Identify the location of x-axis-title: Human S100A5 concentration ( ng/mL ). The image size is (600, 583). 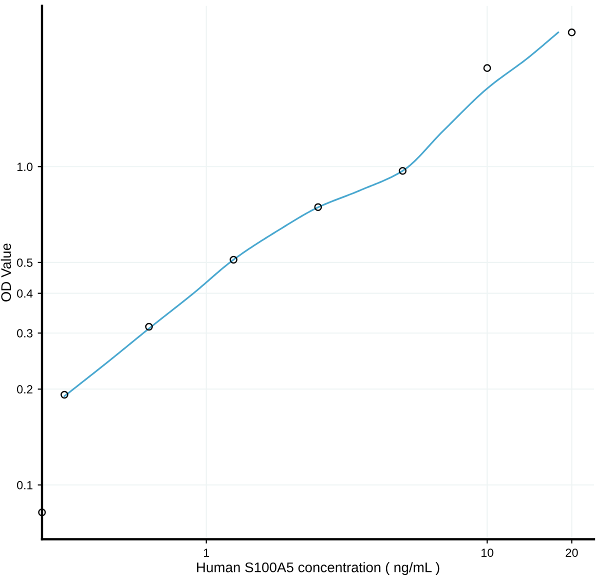
(318, 569).